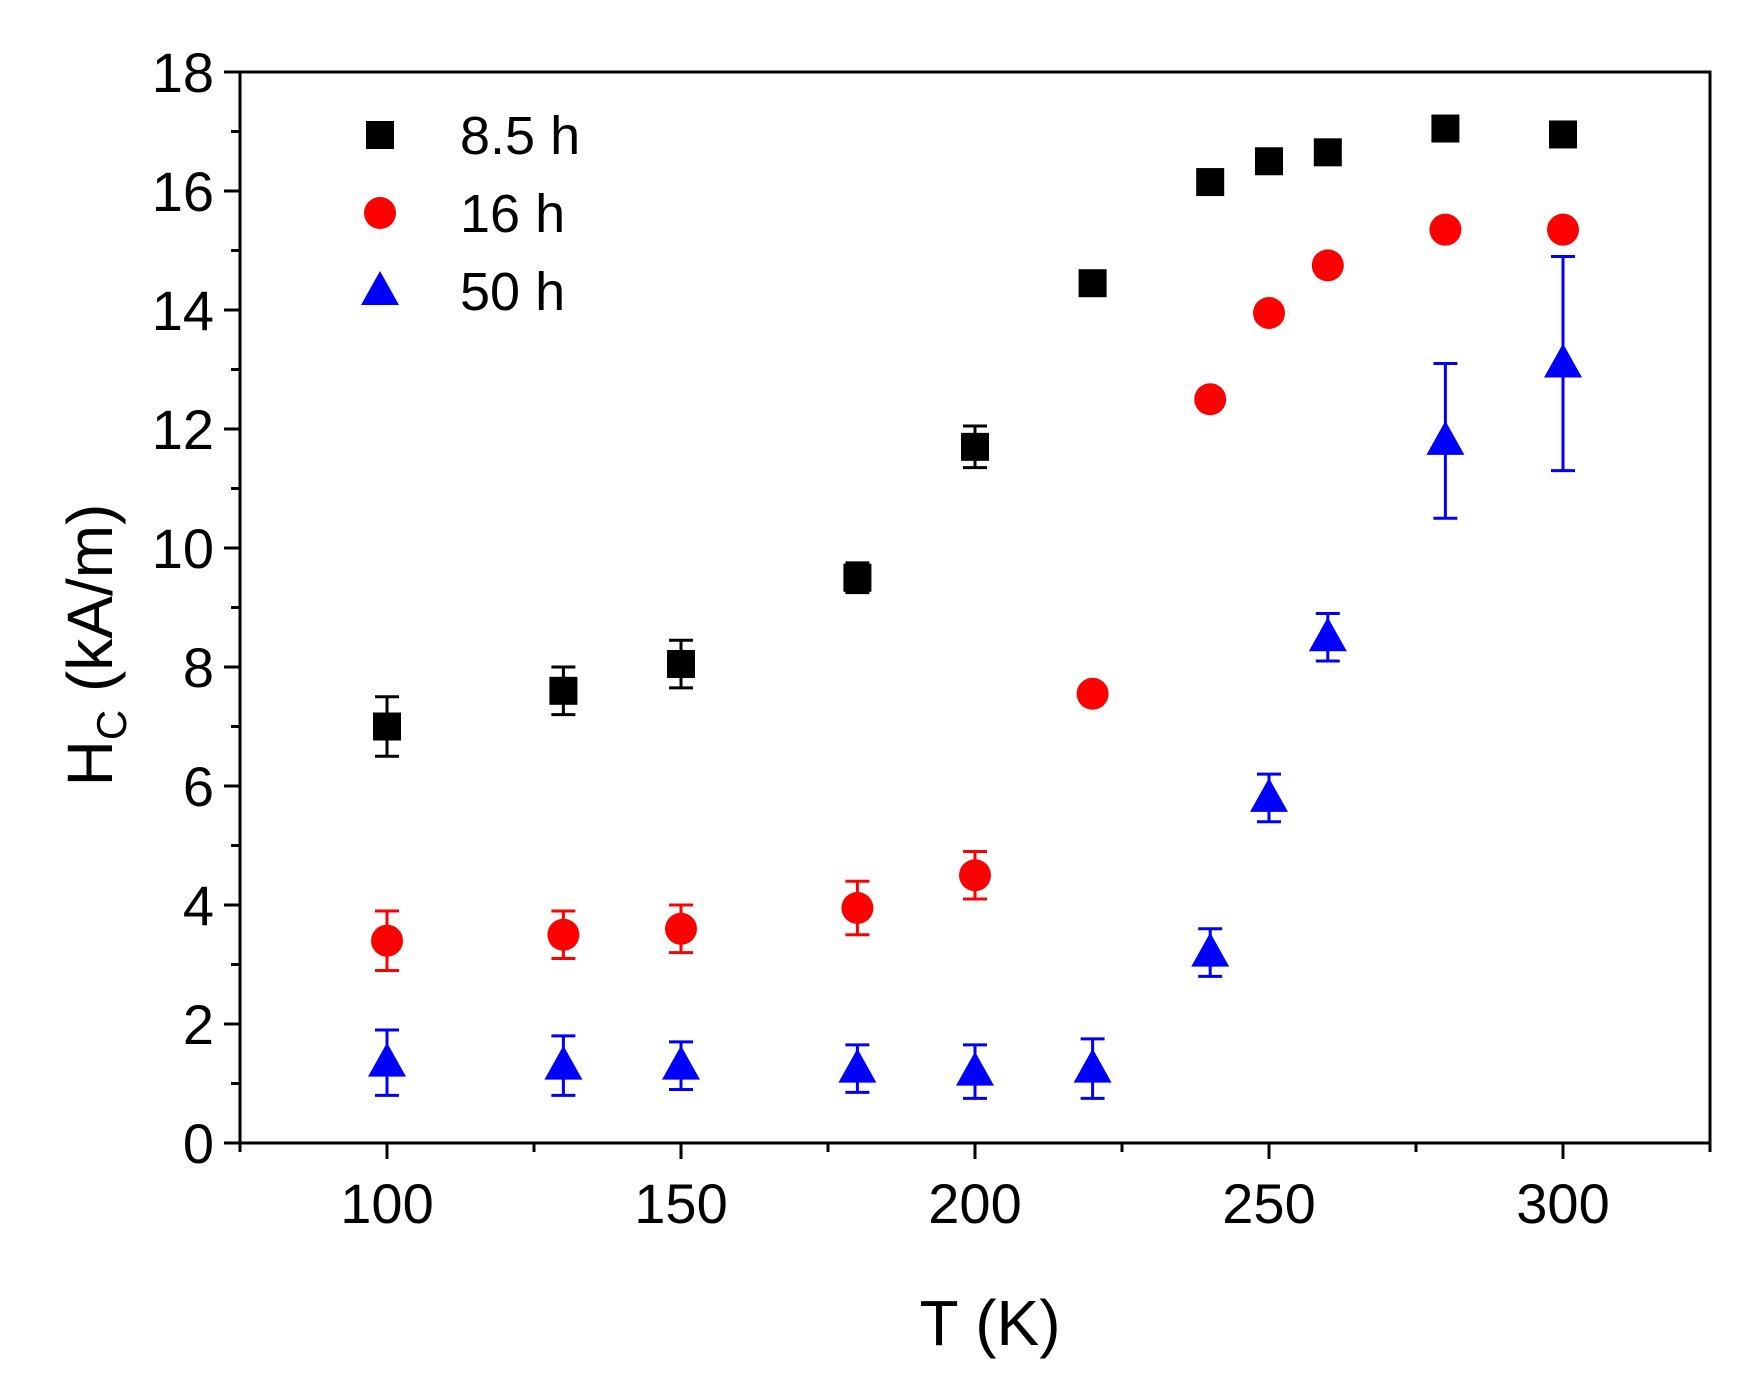 The image size is (1763, 1389). Describe the element at coordinates (111, 725) in the screenshot. I see `y-axis-title-subscript: C` at that location.